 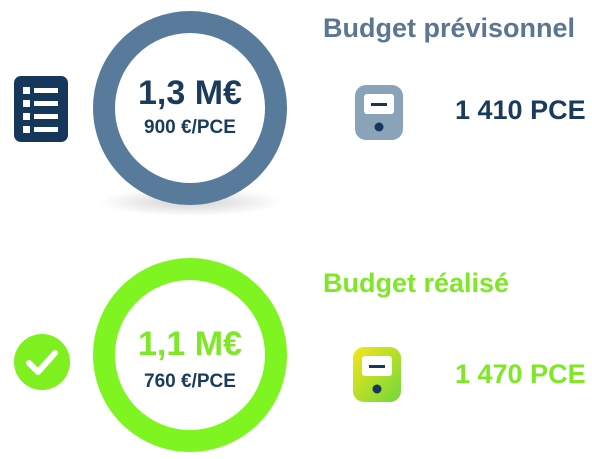 I want to click on section-title: Budget réalisé, so click(x=416, y=283).